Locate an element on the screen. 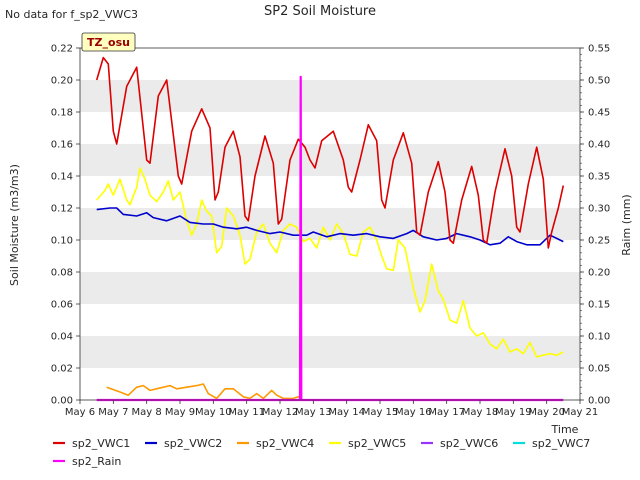 This screenshot has width=640, height=480. badge-label: TZ_osu is located at coordinates (108, 42).